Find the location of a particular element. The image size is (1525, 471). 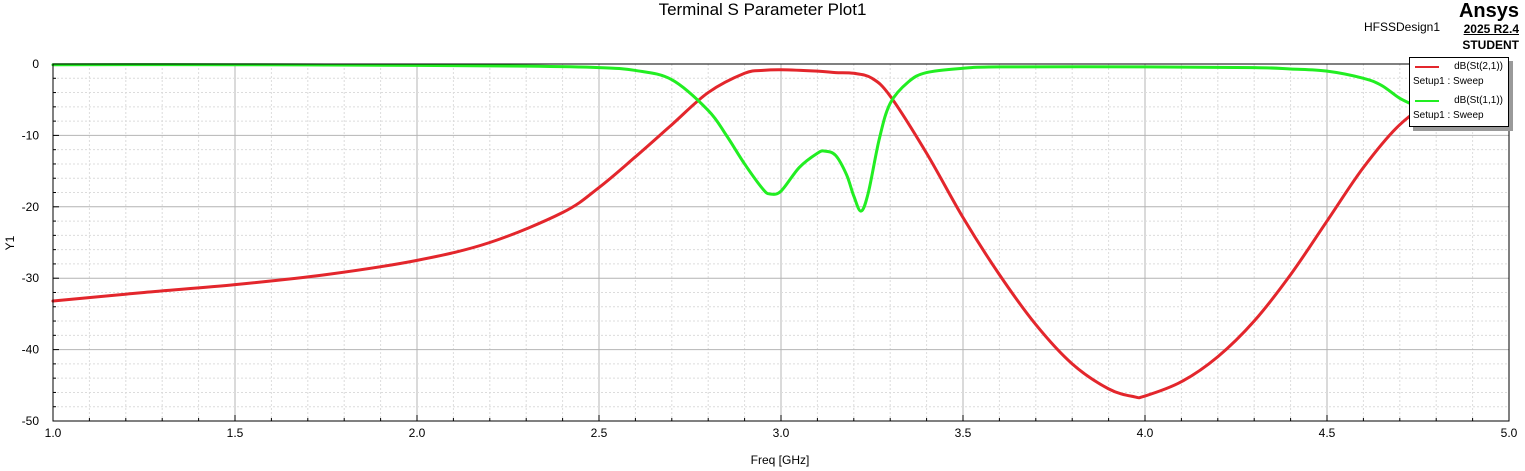

x-tick-label: 2.5 is located at coordinates (599, 433).